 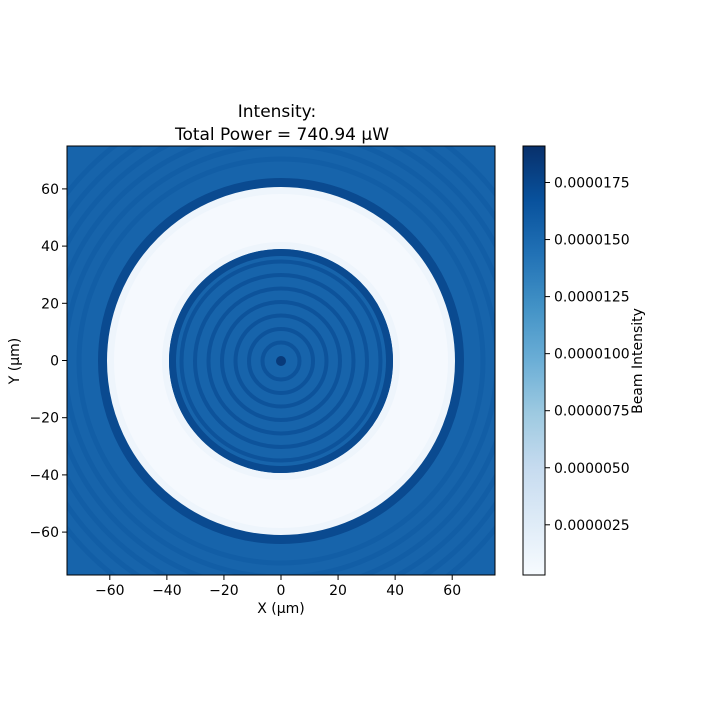 What do you see at coordinates (592, 469) in the screenshot?
I see `colorbar-tick-label: 0.0000050` at bounding box center [592, 469].